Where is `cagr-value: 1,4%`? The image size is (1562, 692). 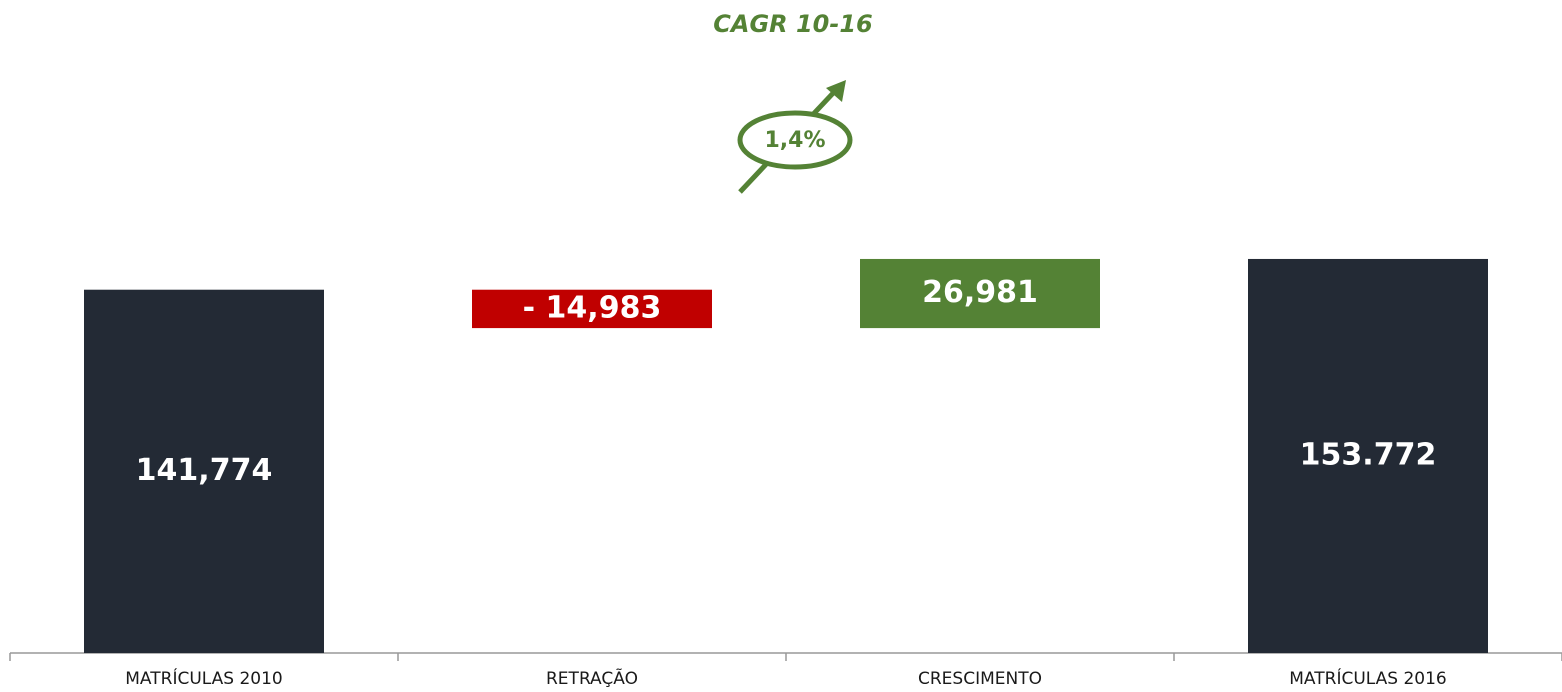
cagr-value: 1,4% is located at coordinates (794, 140).